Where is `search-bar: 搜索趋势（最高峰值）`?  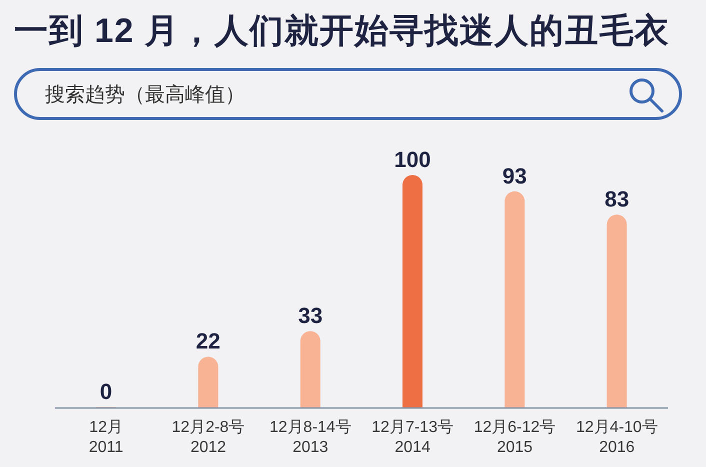 search-bar: 搜索趋势（最高峰值） is located at coordinates (348, 94).